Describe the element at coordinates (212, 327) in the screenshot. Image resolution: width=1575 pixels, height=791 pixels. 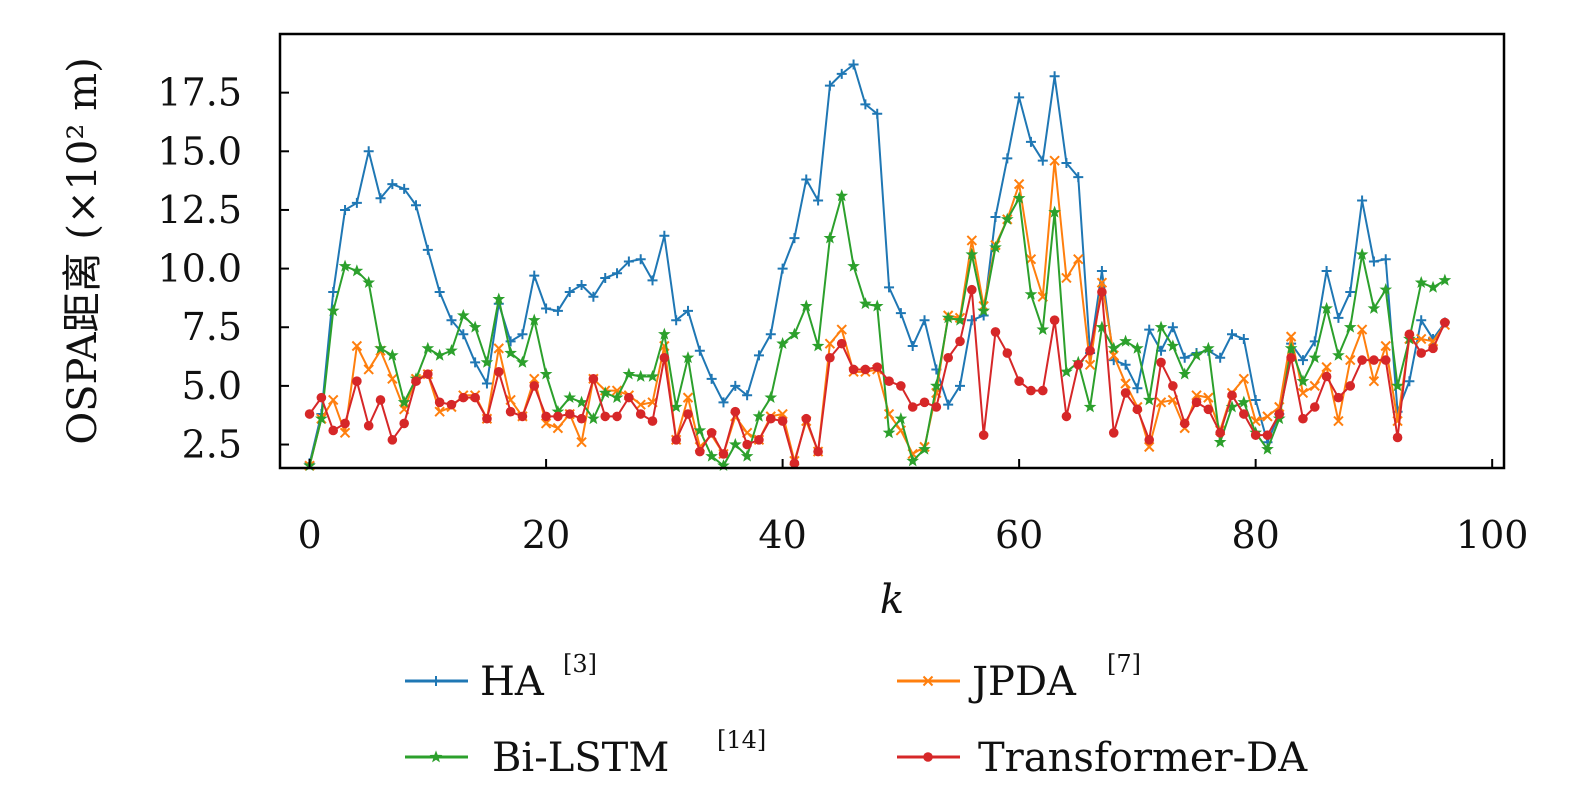
I see `y-tick-label: 7.5` at that location.